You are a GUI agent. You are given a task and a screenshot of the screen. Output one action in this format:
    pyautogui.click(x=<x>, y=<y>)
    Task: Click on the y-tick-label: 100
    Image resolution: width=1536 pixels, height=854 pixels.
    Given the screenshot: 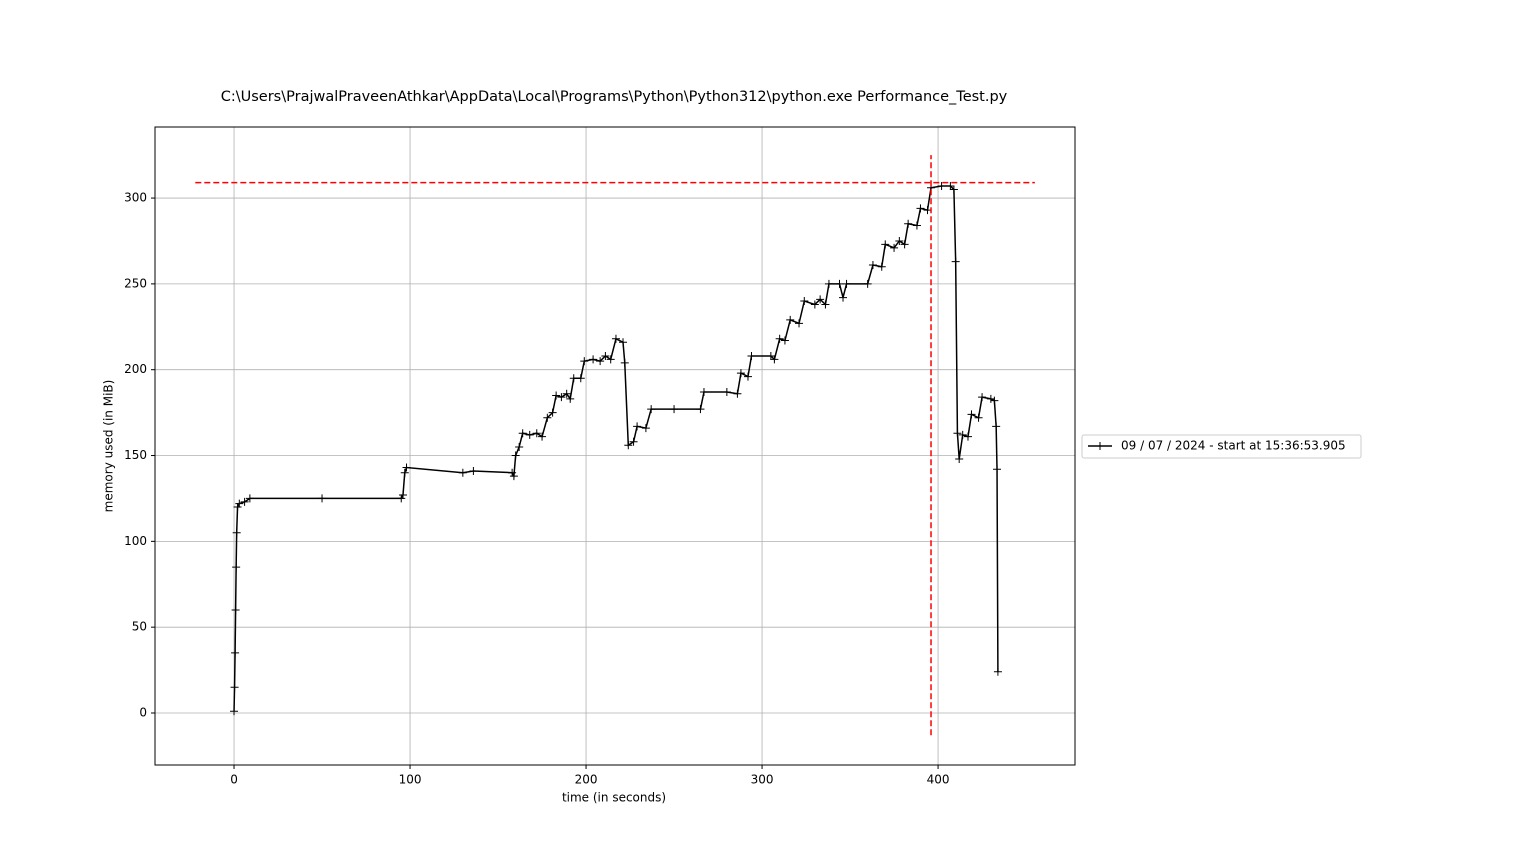 What is the action you would take?
    pyautogui.click(x=135, y=541)
    